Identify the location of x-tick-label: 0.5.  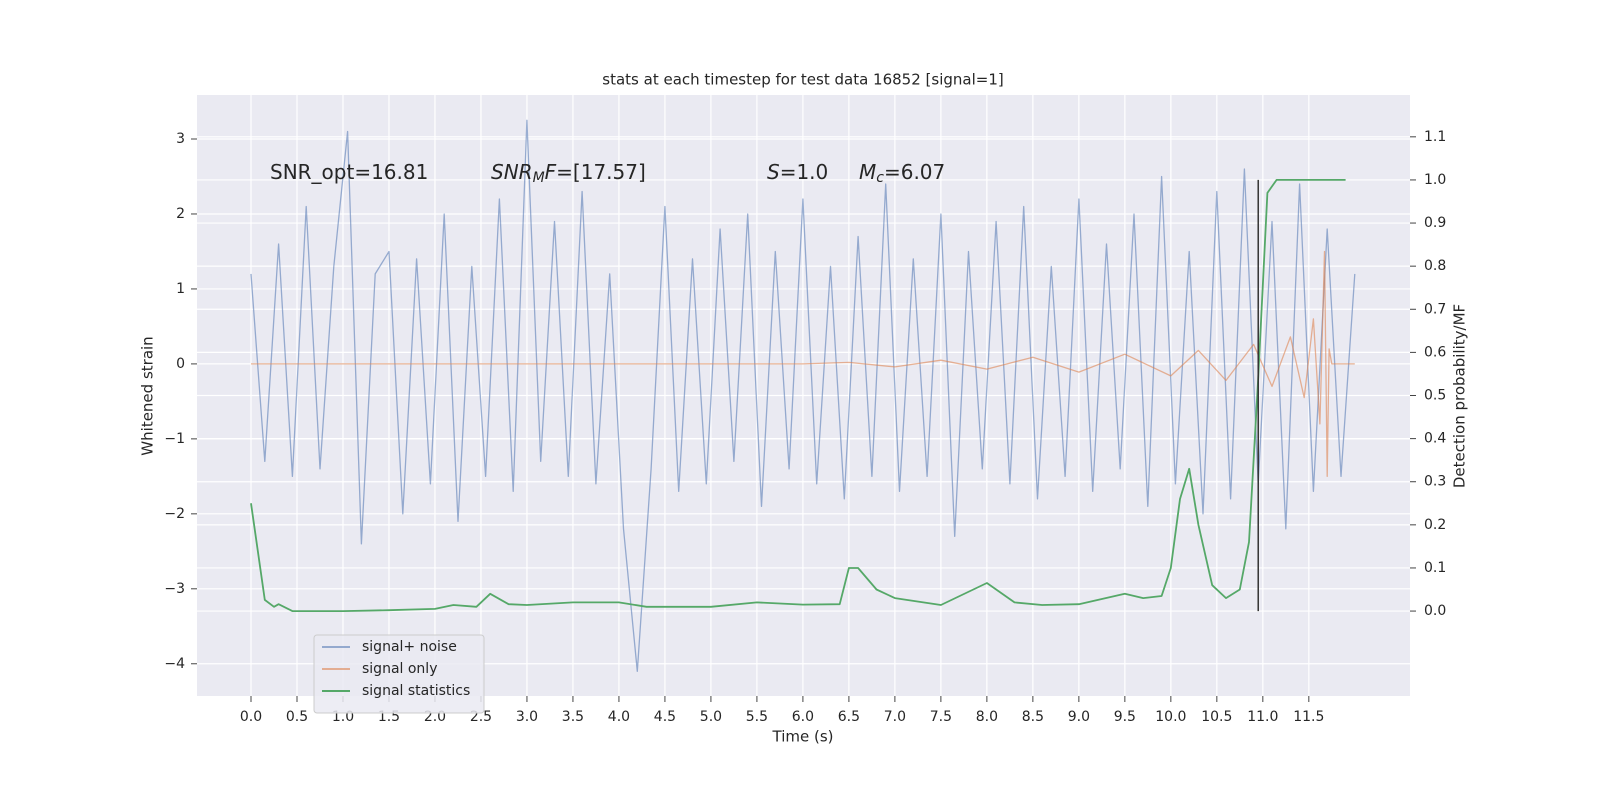
(297, 717).